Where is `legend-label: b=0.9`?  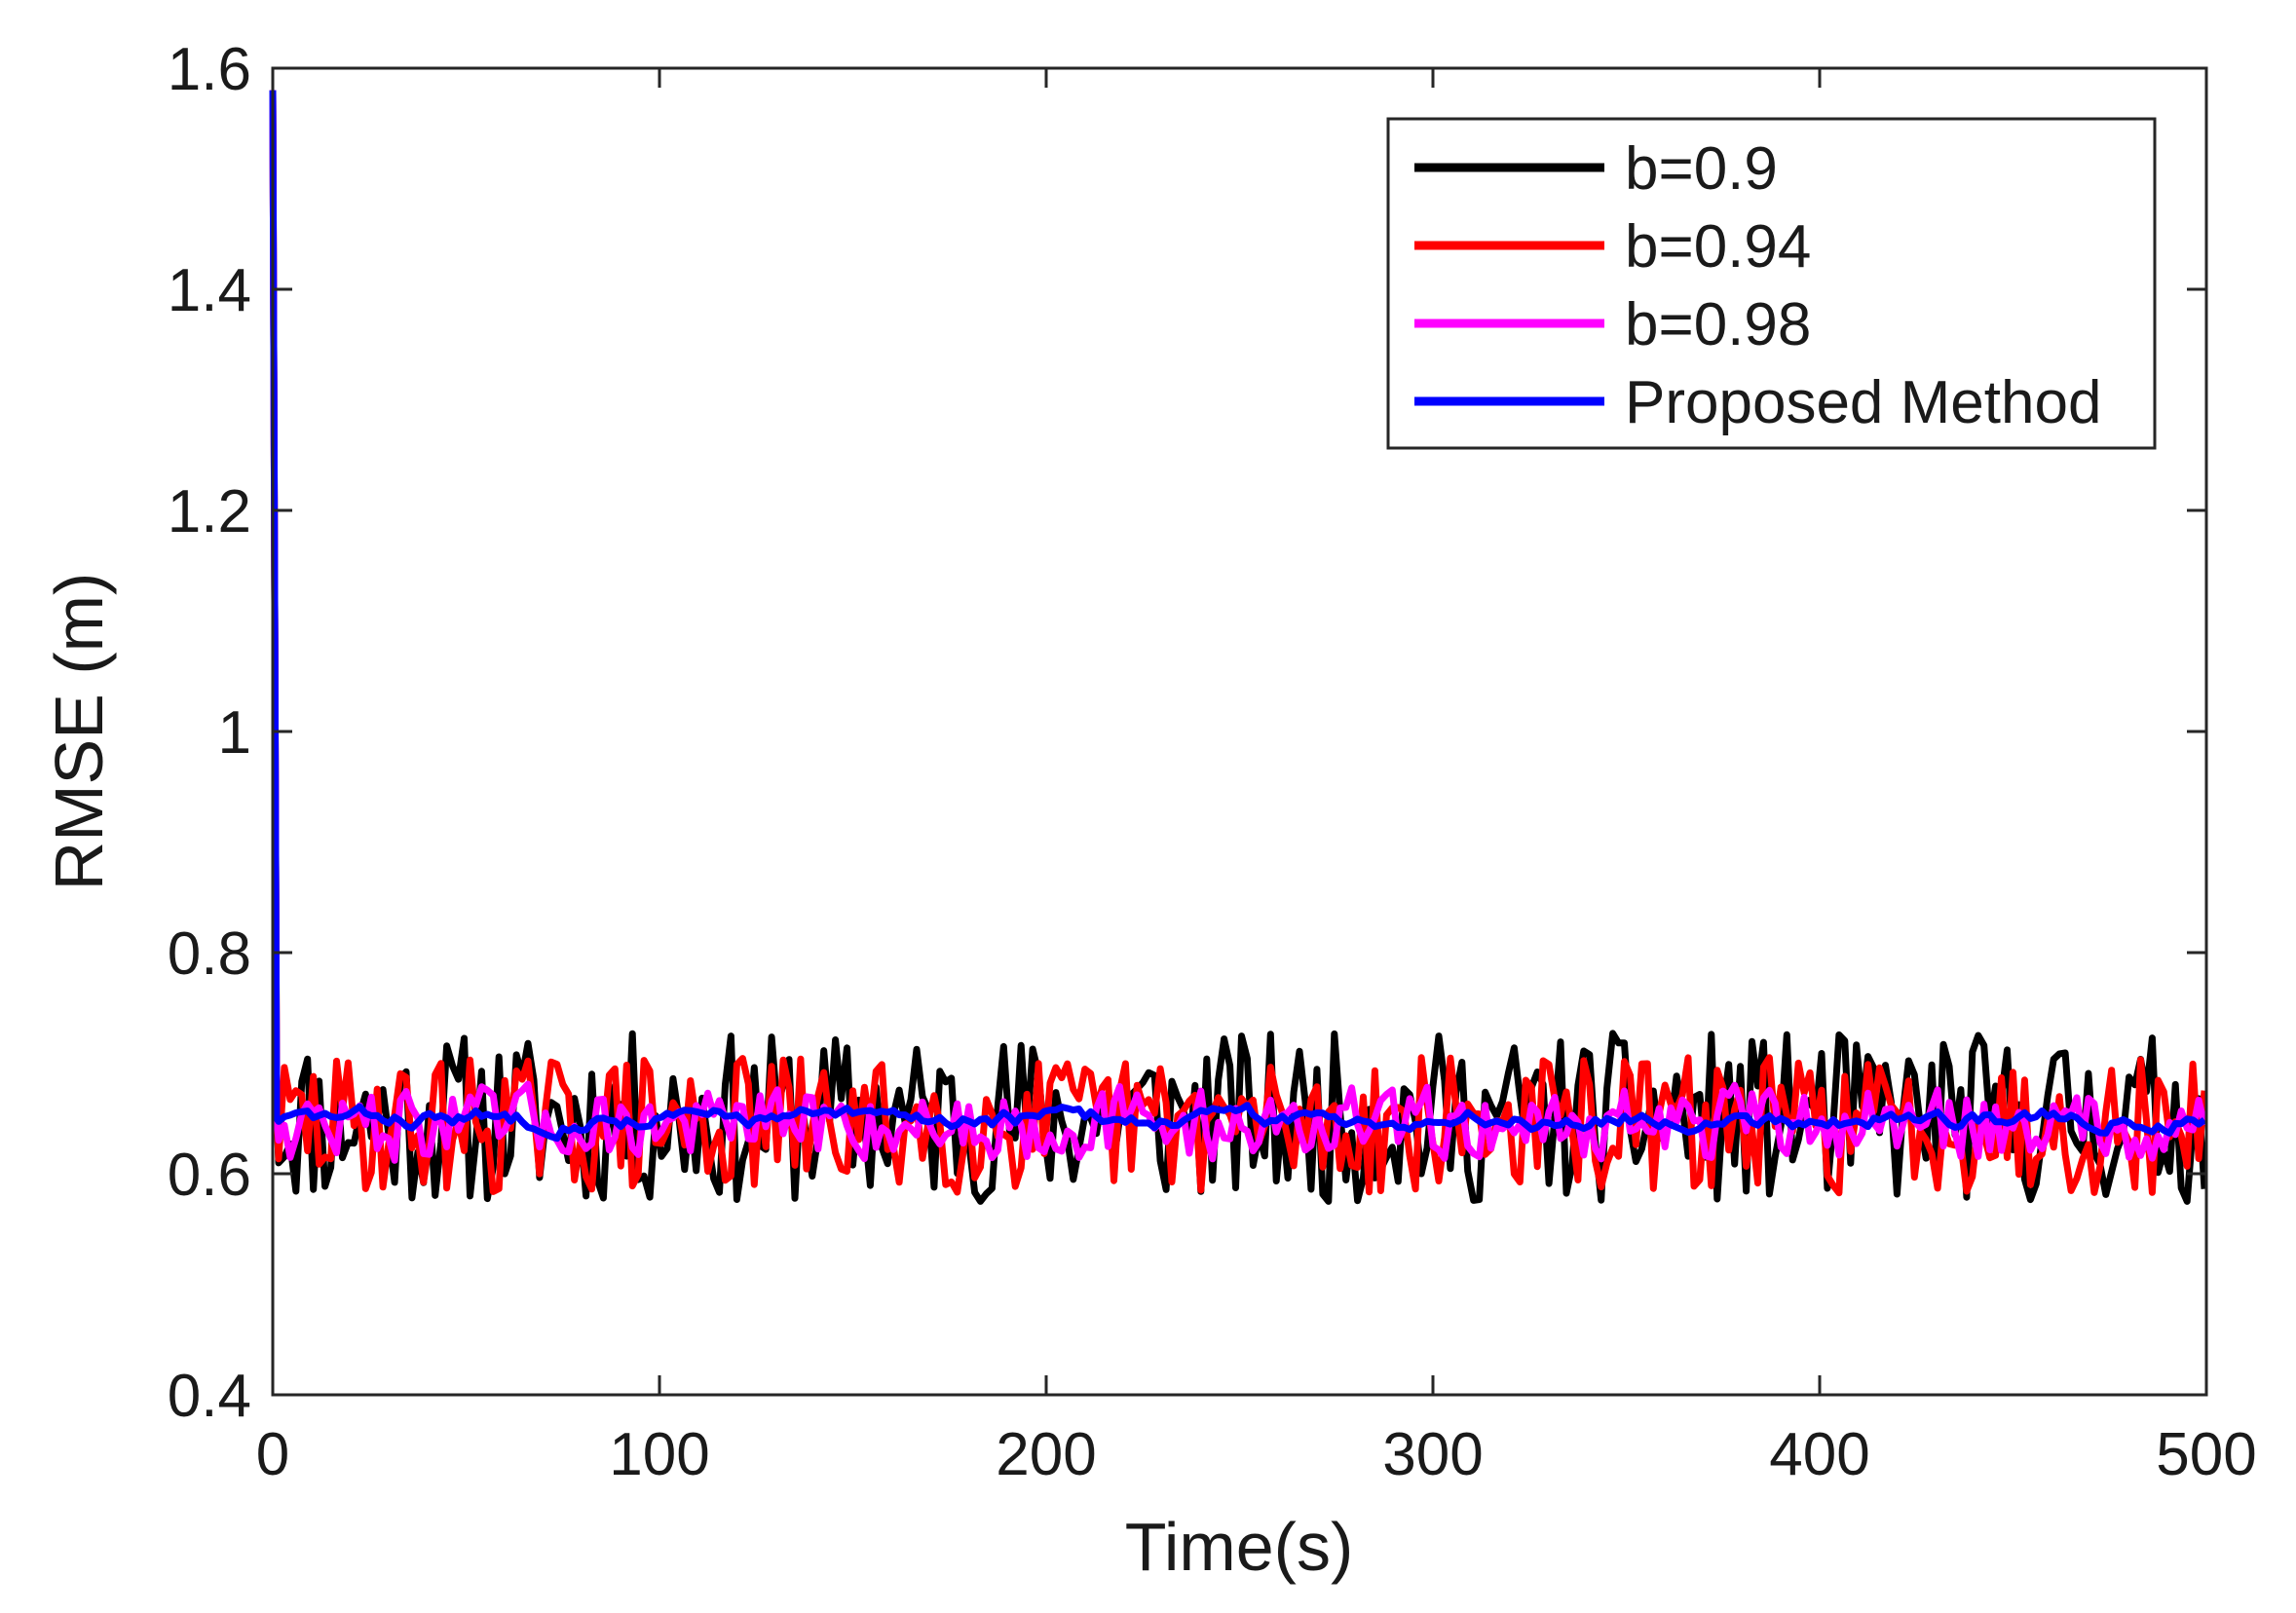
legend-label: b=0.9 is located at coordinates (1701, 169).